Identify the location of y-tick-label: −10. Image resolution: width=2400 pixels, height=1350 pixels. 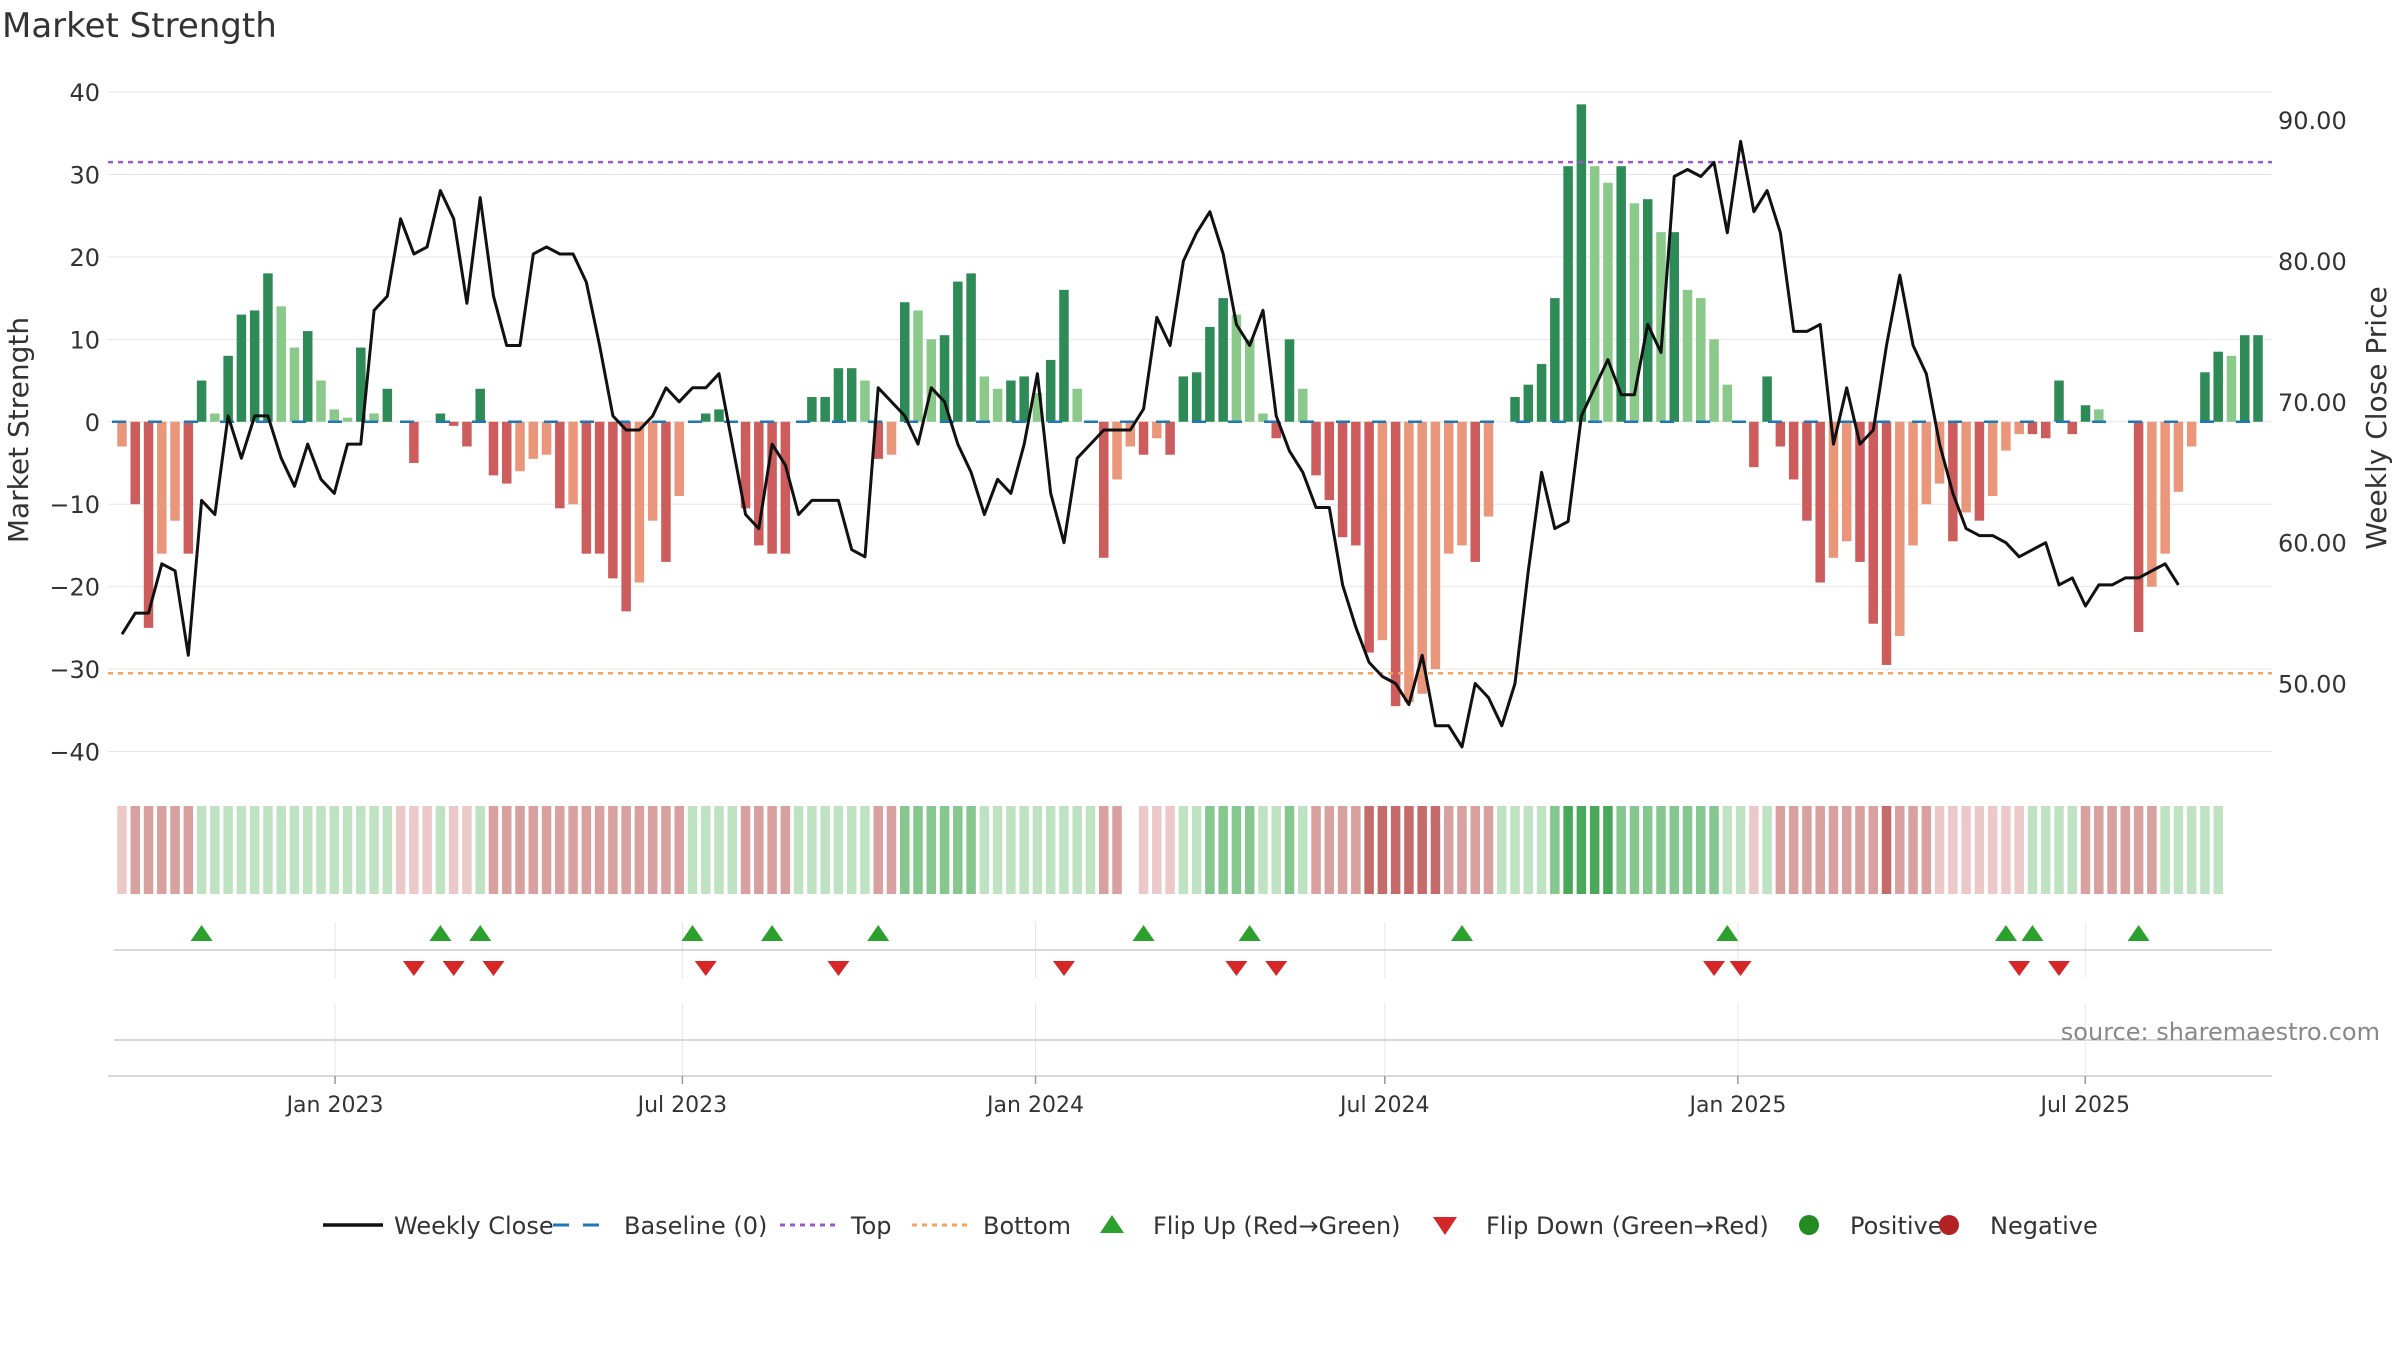
(74, 505).